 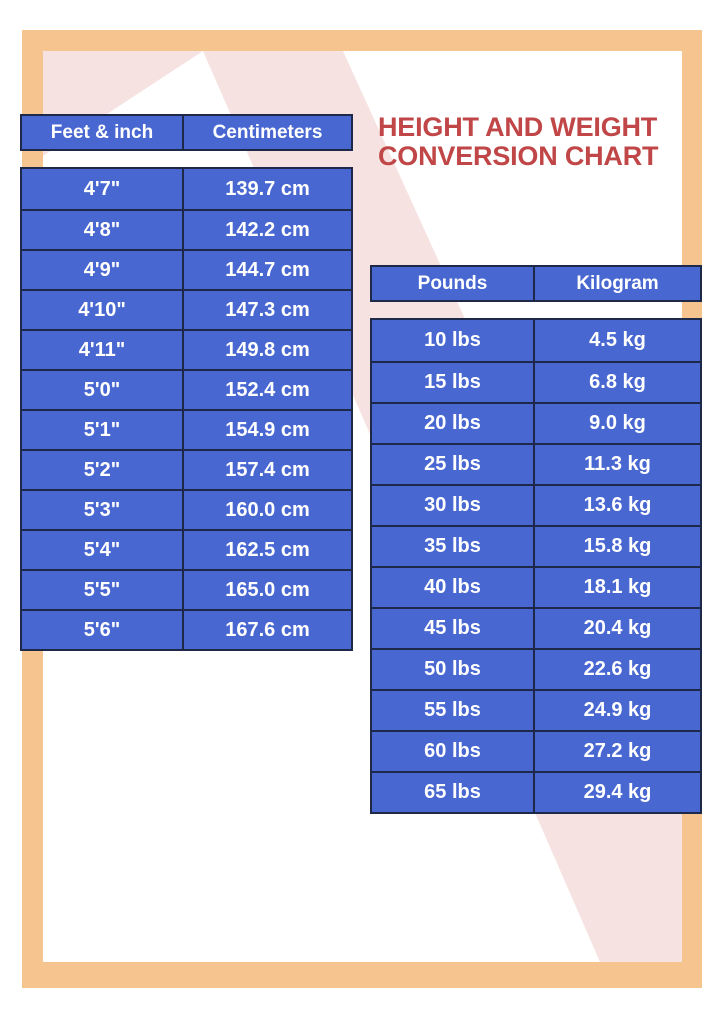 What do you see at coordinates (266, 350) in the screenshot?
I see `table-cell: 149.8 cm` at bounding box center [266, 350].